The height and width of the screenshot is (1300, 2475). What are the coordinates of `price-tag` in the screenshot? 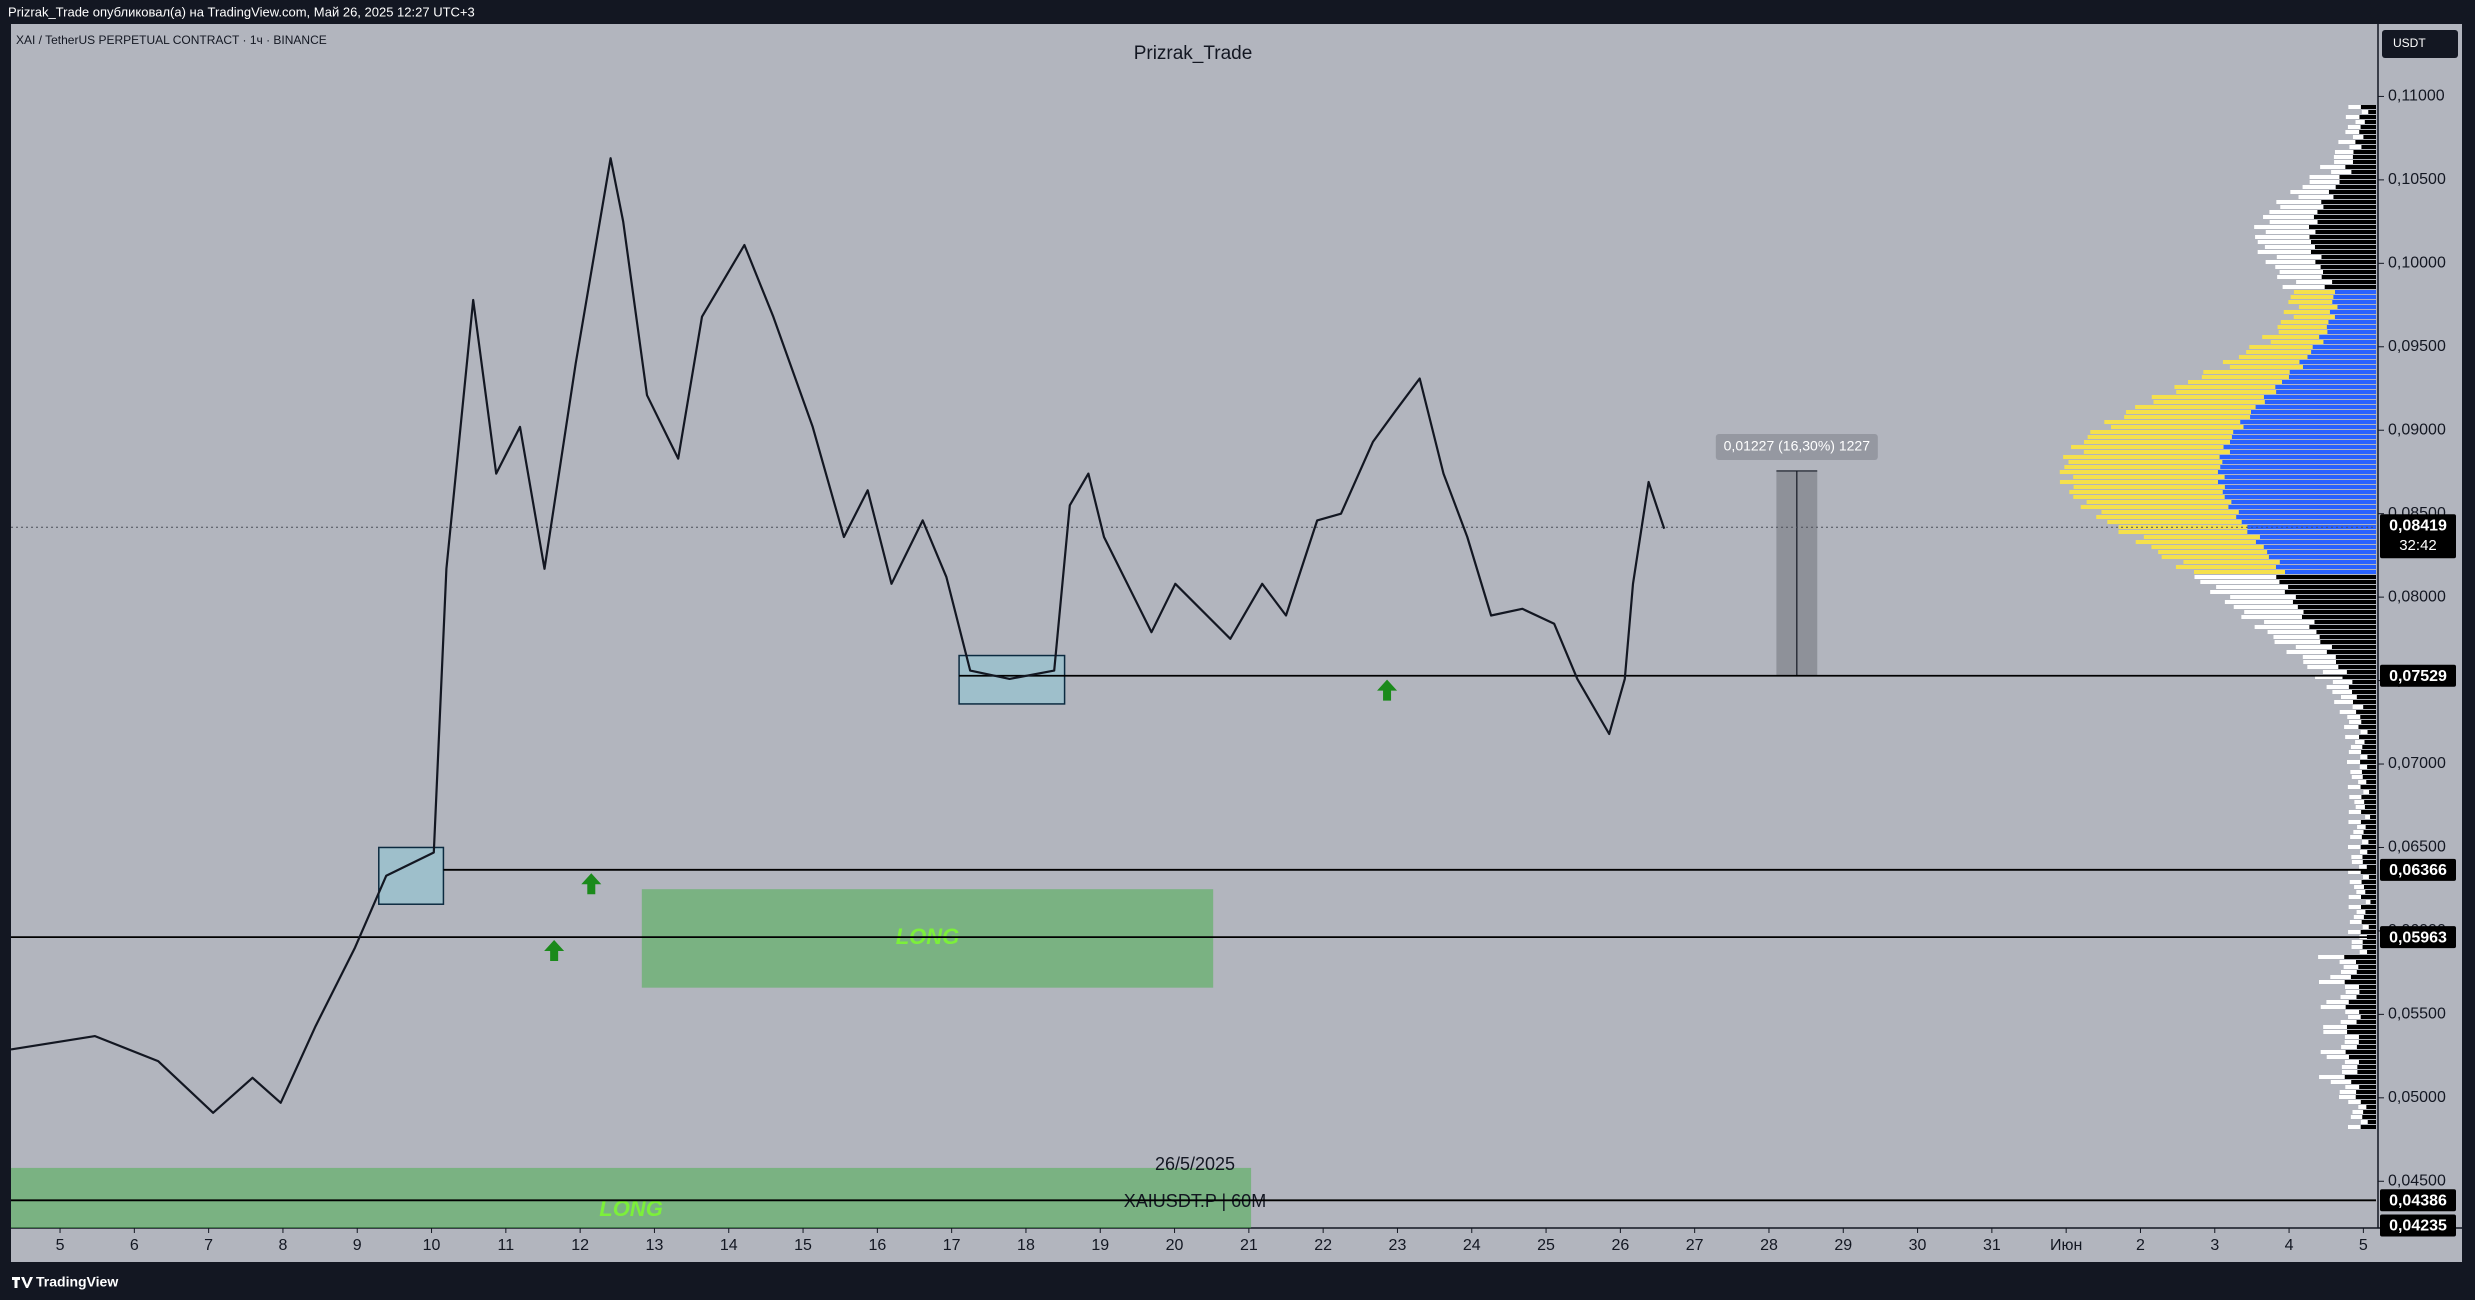 It's located at (2418, 869).